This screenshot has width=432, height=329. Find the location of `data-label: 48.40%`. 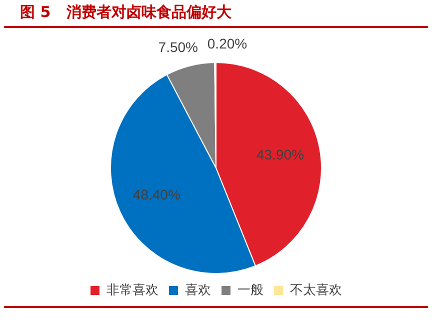

data-label: 48.40% is located at coordinates (156, 194).